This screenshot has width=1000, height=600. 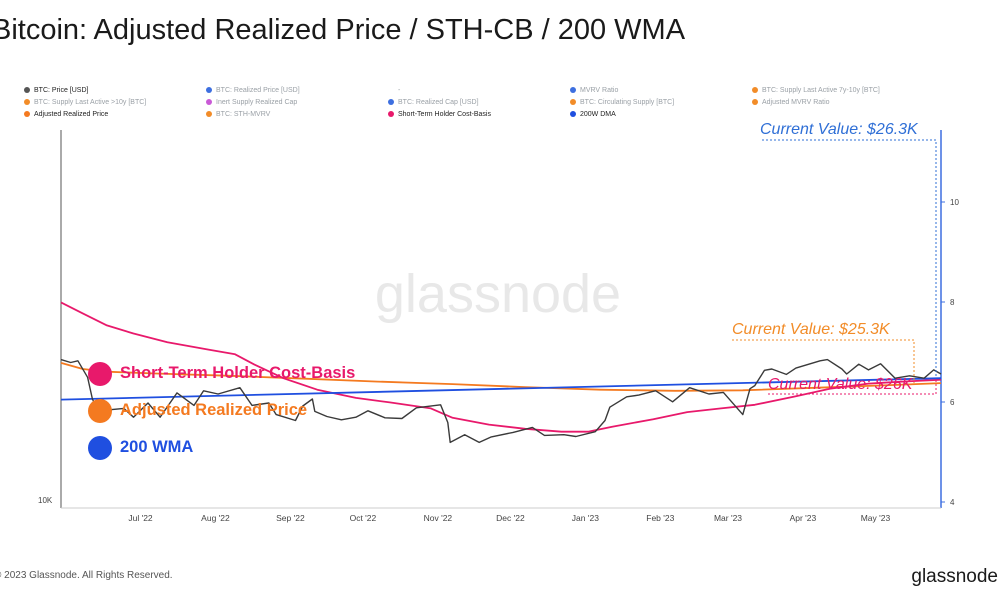 What do you see at coordinates (115, 114) in the screenshot?
I see `legend-item: Adjusted Realized Price` at bounding box center [115, 114].